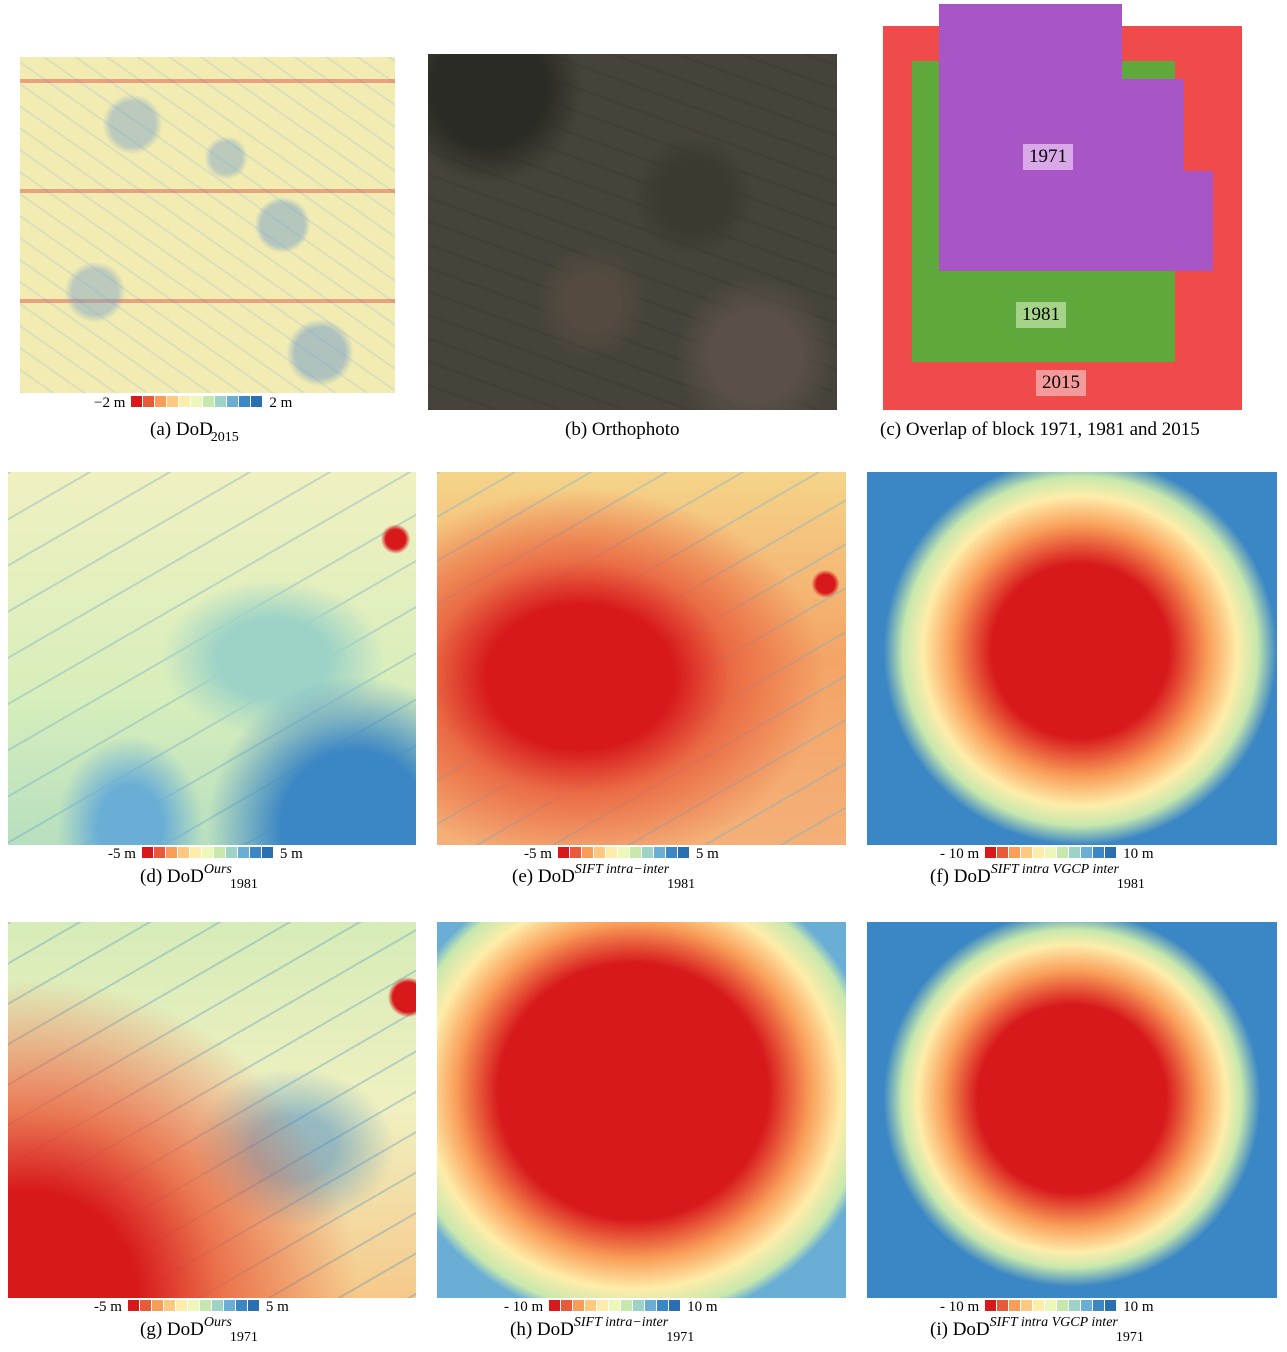  Describe the element at coordinates (212, 1110) in the screenshot. I see `dod-1971-ours-map` at that location.